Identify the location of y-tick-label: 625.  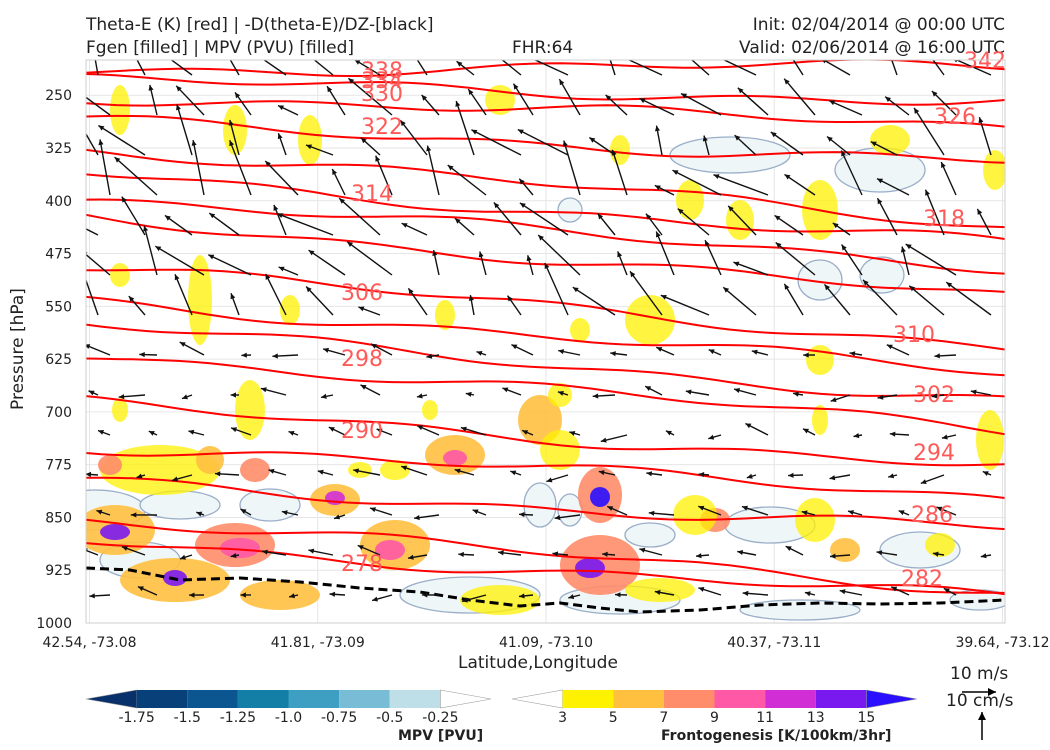
(58, 360).